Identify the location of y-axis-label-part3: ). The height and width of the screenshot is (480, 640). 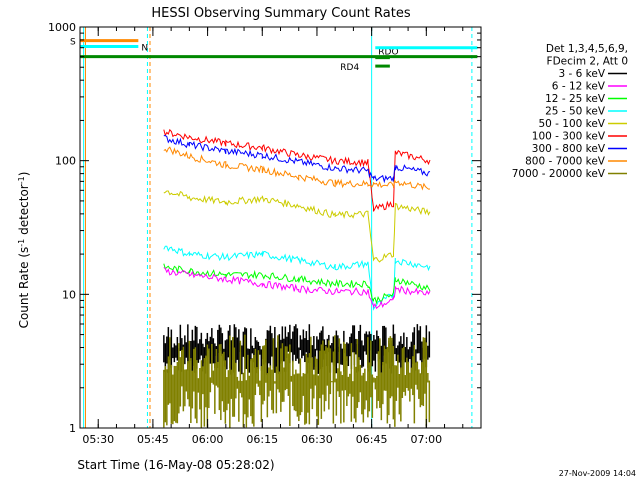
(24, 174).